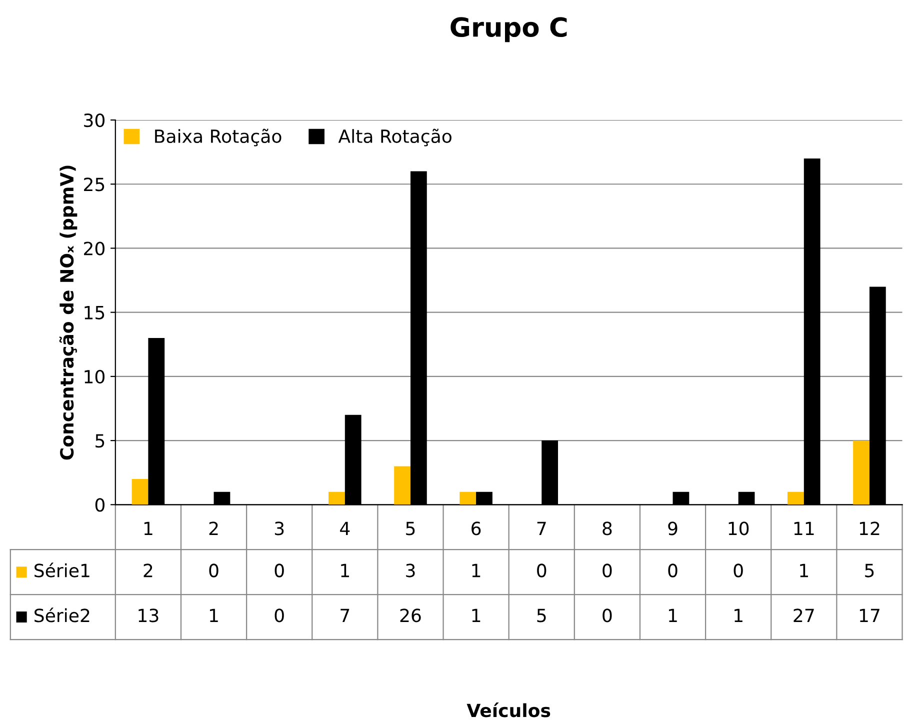 The height and width of the screenshot is (723, 916). What do you see at coordinates (738, 529) in the screenshot?
I see `x-tick-label: 10` at bounding box center [738, 529].